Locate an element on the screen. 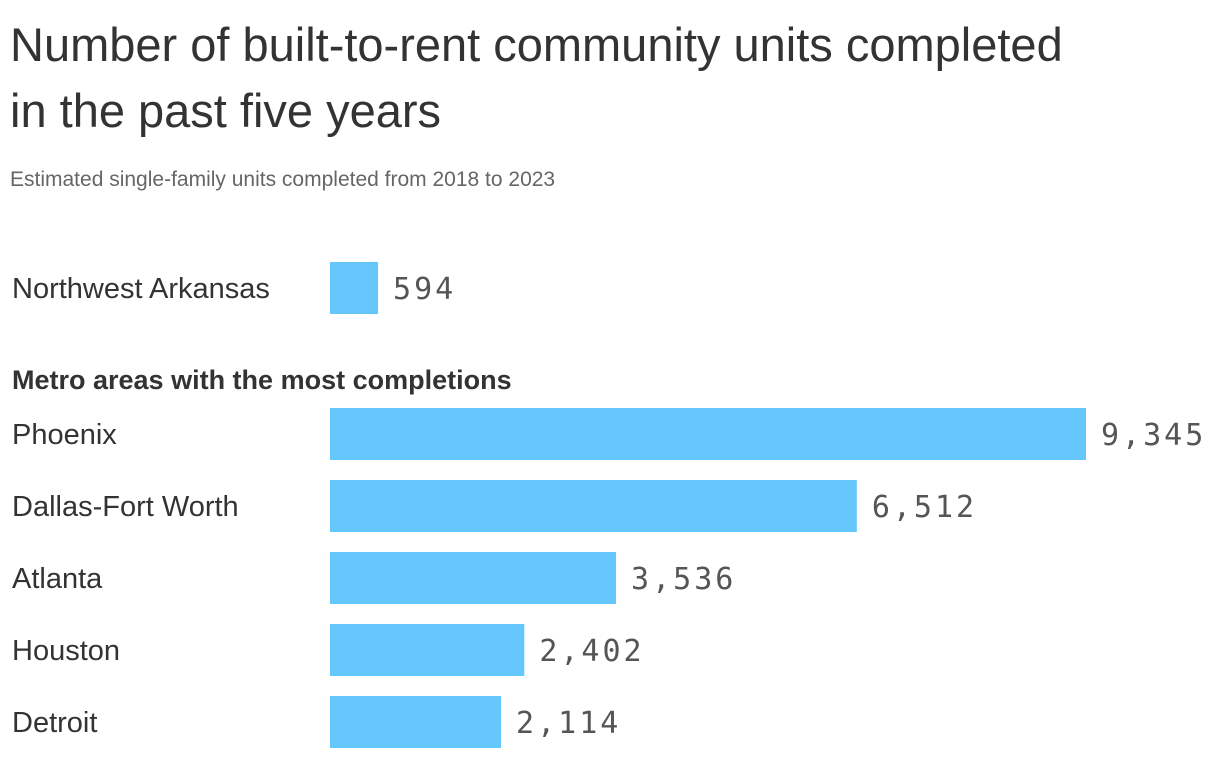 The height and width of the screenshot is (758, 1220). category-label-northwest-arkansas: Northwest Arkansas is located at coordinates (141, 289).